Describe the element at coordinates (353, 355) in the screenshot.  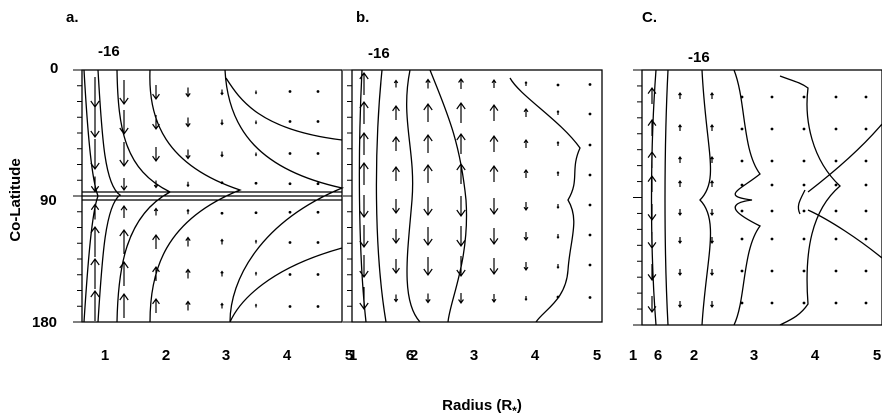
I see `x-tick-label: 1` at that location.